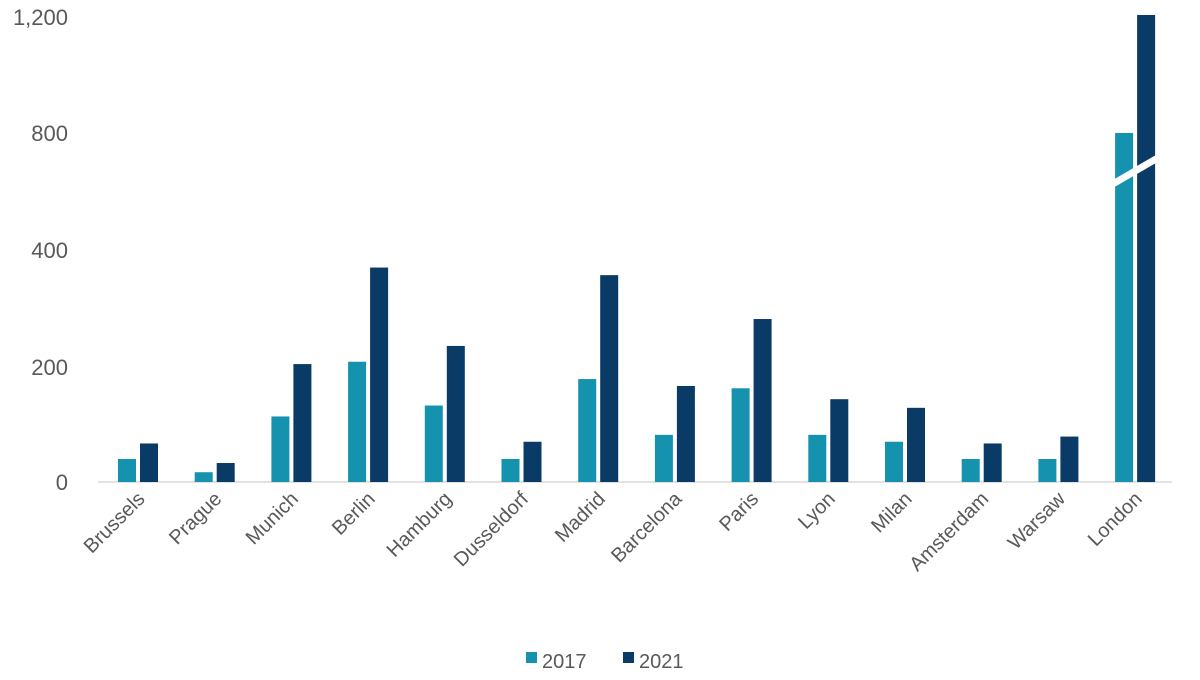 Image resolution: width=1200 pixels, height=680 pixels. I want to click on x-tick-label: London, so click(1115, 519).